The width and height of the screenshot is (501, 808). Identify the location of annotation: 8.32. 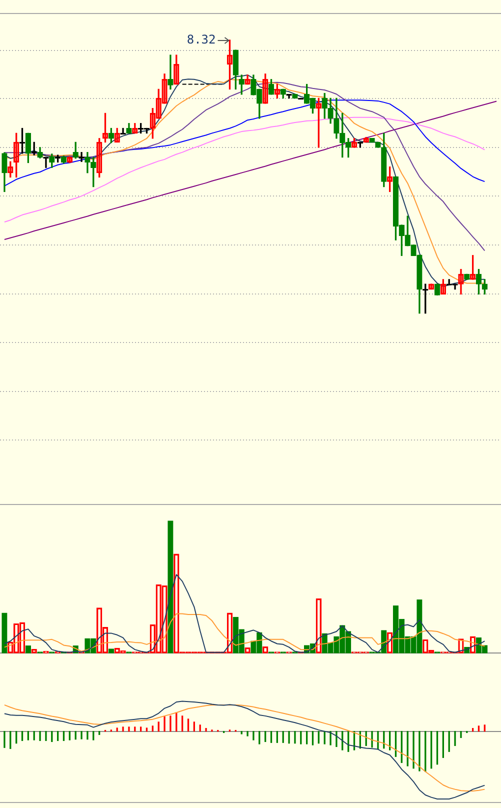
(201, 39).